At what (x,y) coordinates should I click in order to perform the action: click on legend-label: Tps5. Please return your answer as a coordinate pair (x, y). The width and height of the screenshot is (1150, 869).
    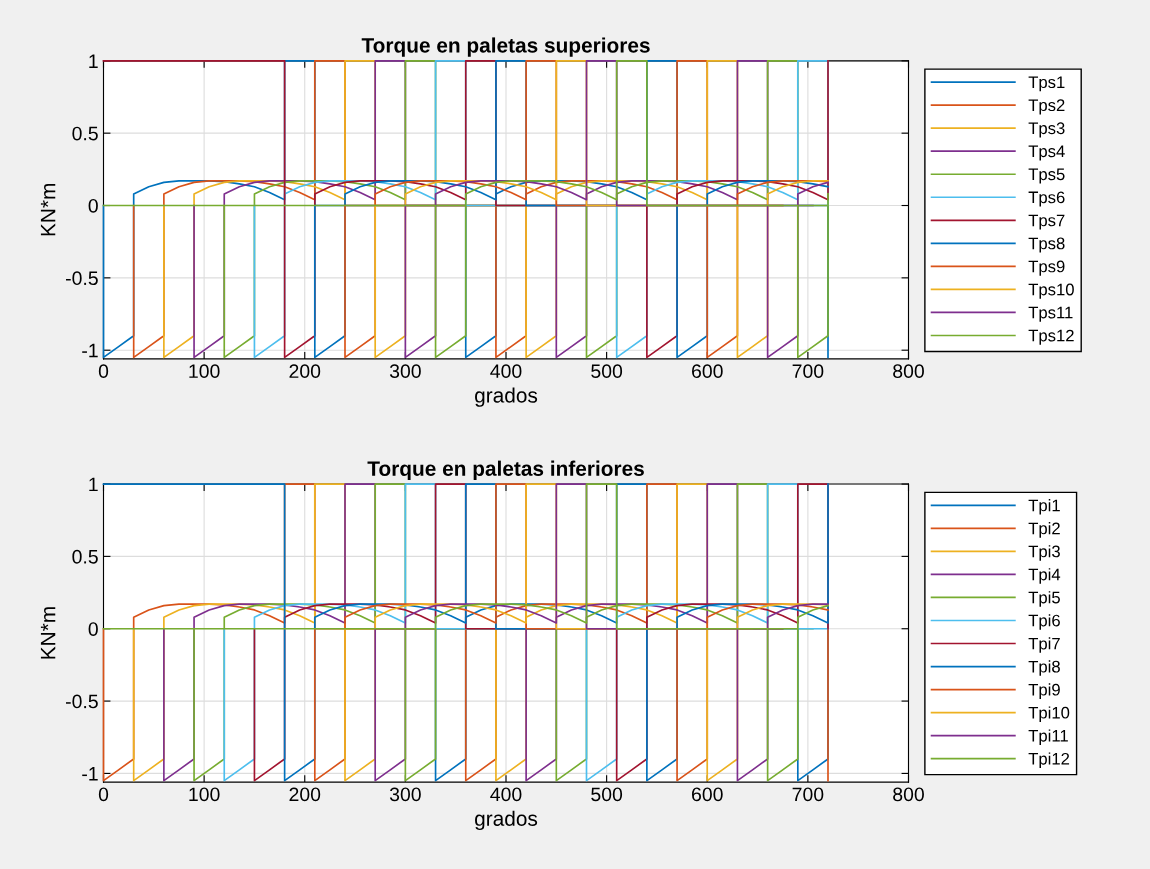
    Looking at the image, I should click on (1046, 176).